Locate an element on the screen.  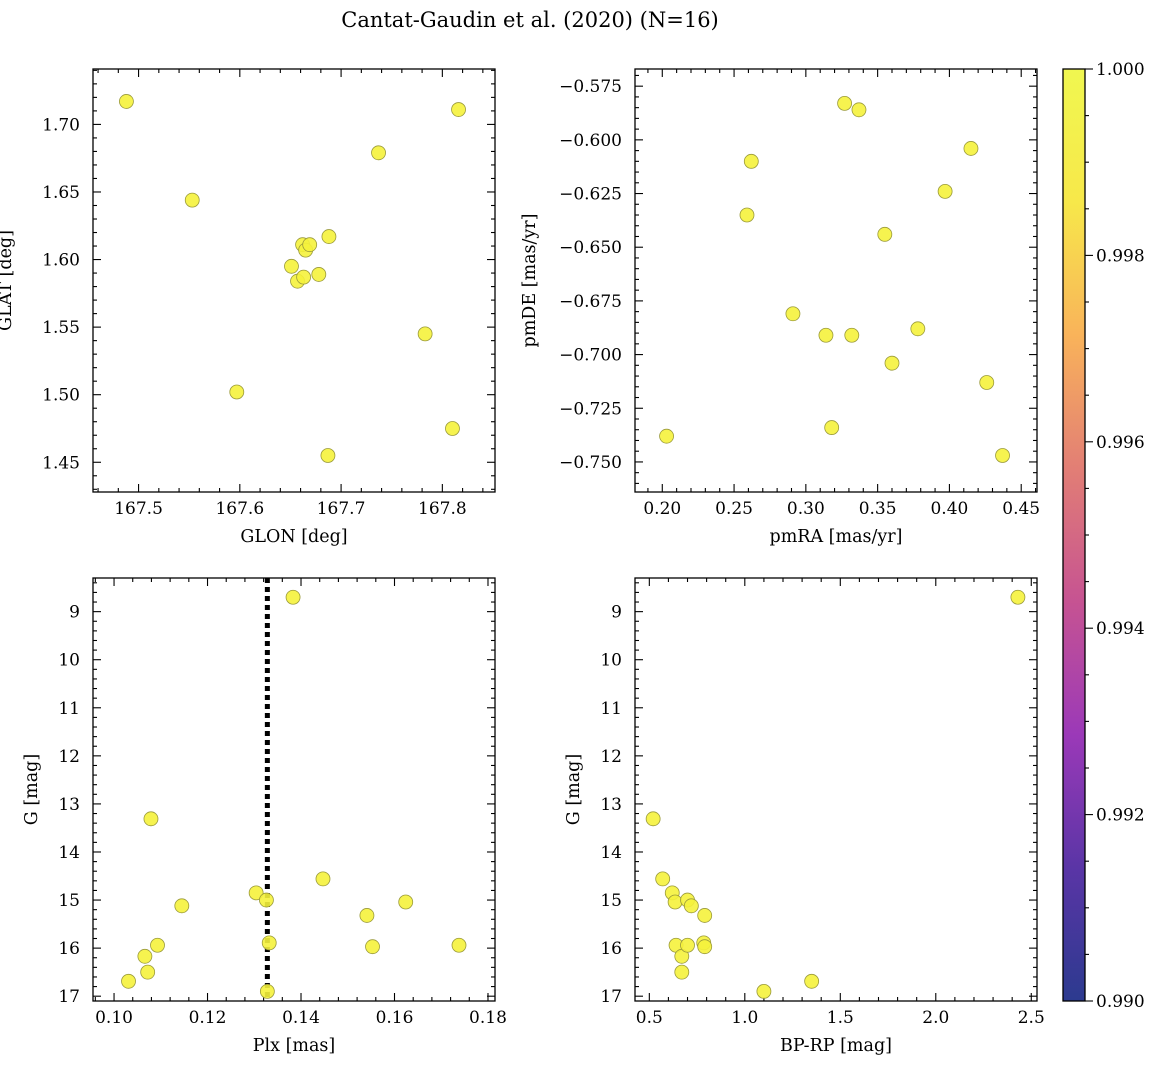
x-tick-label: 0.18 is located at coordinates (488, 1018).